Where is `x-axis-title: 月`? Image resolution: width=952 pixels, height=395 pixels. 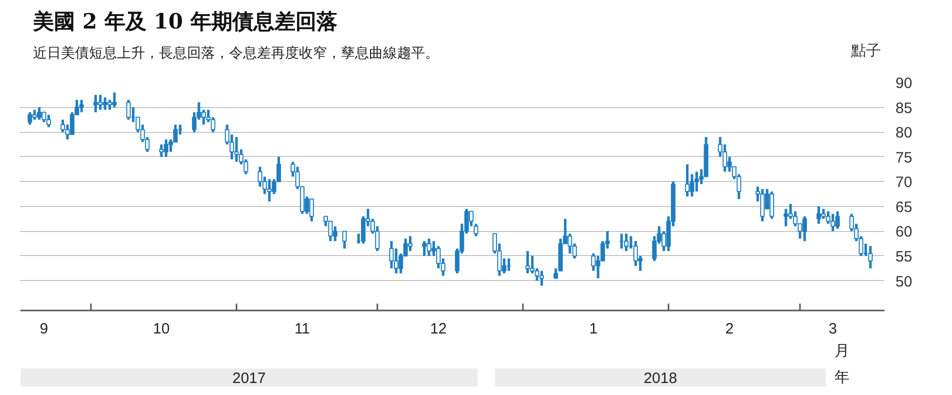
x-axis-title: 月 is located at coordinates (842, 351).